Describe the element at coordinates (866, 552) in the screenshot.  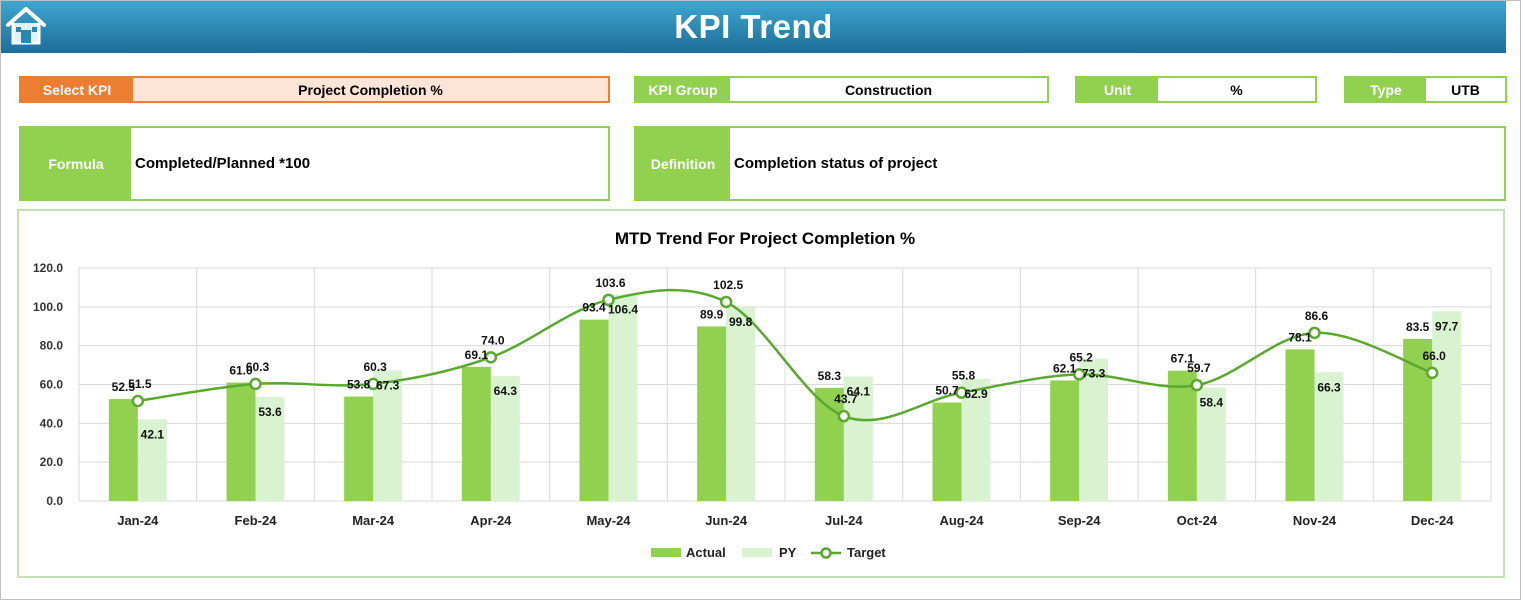
I see `legend-target-label: Target` at that location.